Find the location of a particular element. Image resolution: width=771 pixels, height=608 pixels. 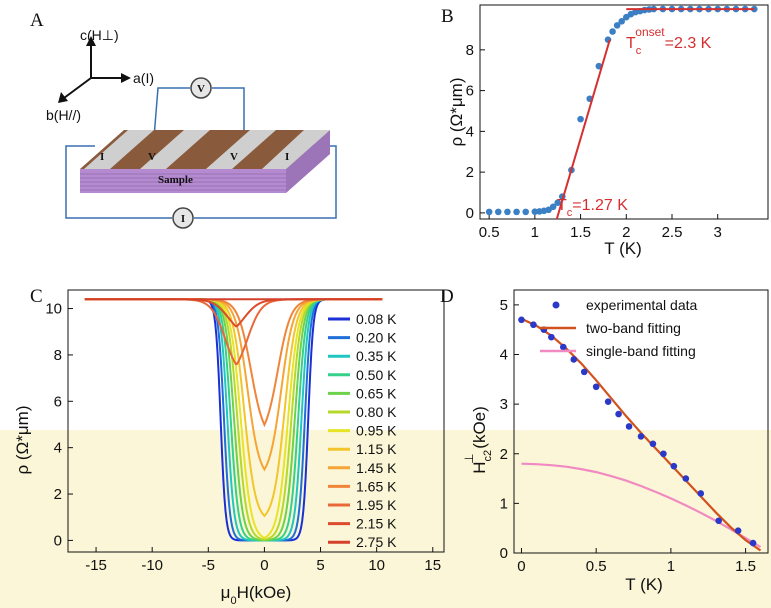

sample-label: Sample is located at coordinates (175, 180).